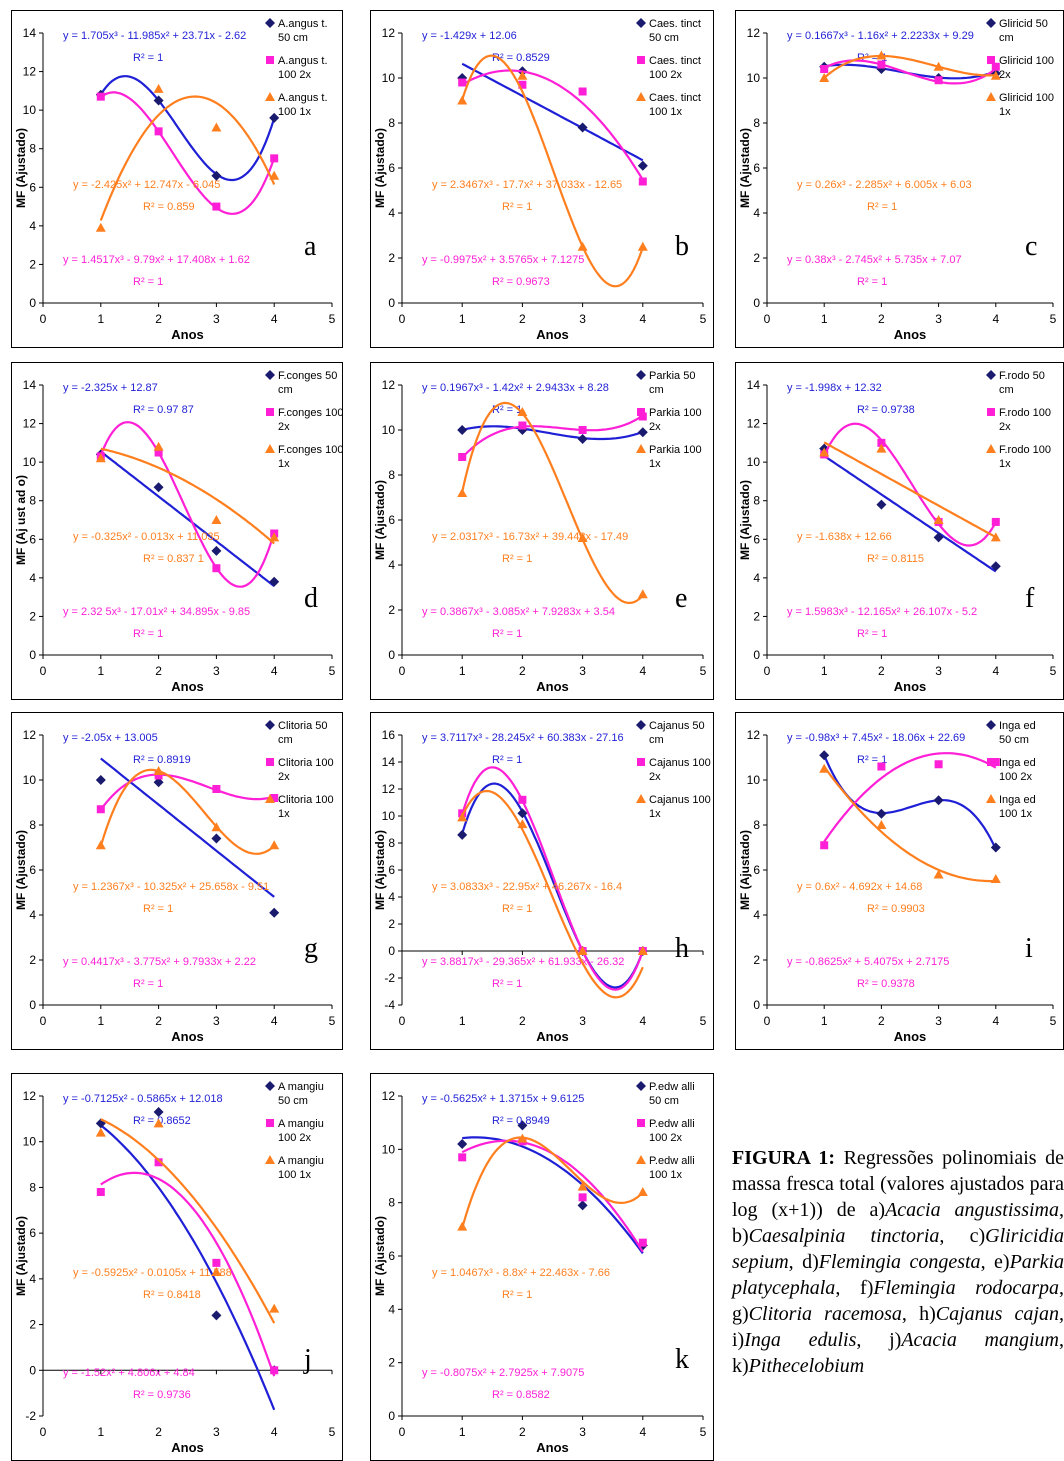 The height and width of the screenshot is (1461, 1064). What do you see at coordinates (882, 612) in the screenshot?
I see `regression-equation: y = 1.5983x³ - 12.165x² + 26.107x - 5.2` at bounding box center [882, 612].